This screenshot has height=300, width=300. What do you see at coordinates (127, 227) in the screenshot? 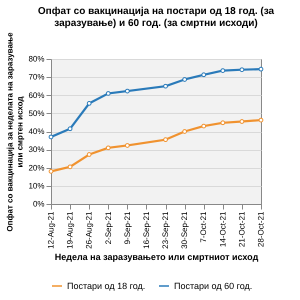
I see `x-tick-label: 9-Sep-21` at bounding box center [127, 227].